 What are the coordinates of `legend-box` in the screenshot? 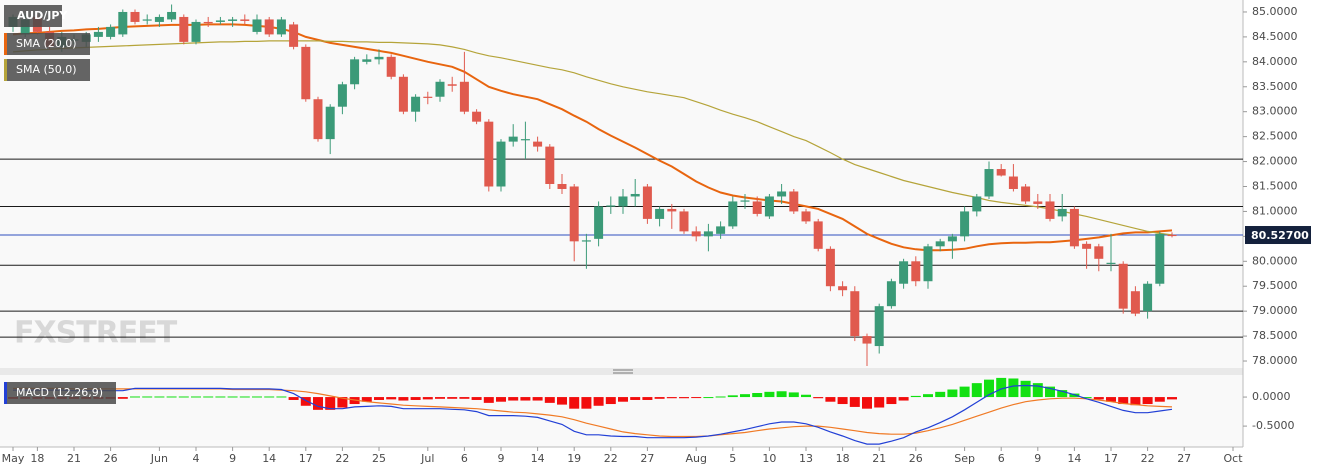 It's located at (47, 44).